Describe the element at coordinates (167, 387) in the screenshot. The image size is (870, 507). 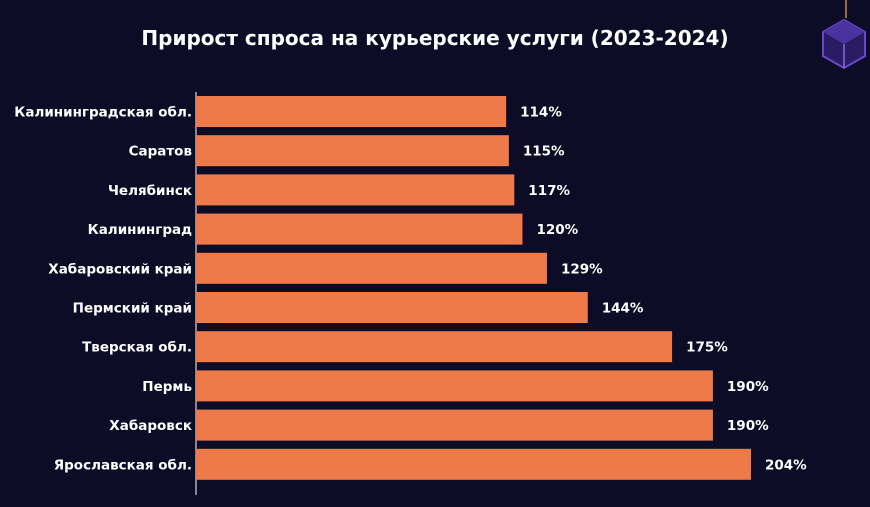
I see `category-label: Пермь` at that location.